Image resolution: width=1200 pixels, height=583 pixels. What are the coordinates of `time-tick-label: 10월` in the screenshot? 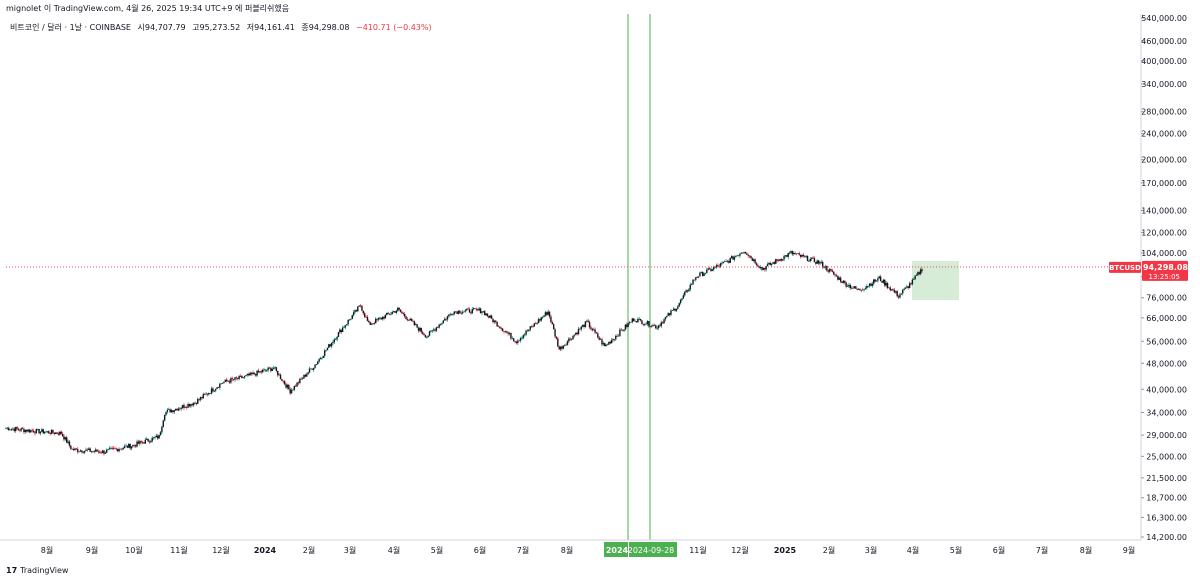 It's located at (134, 550).